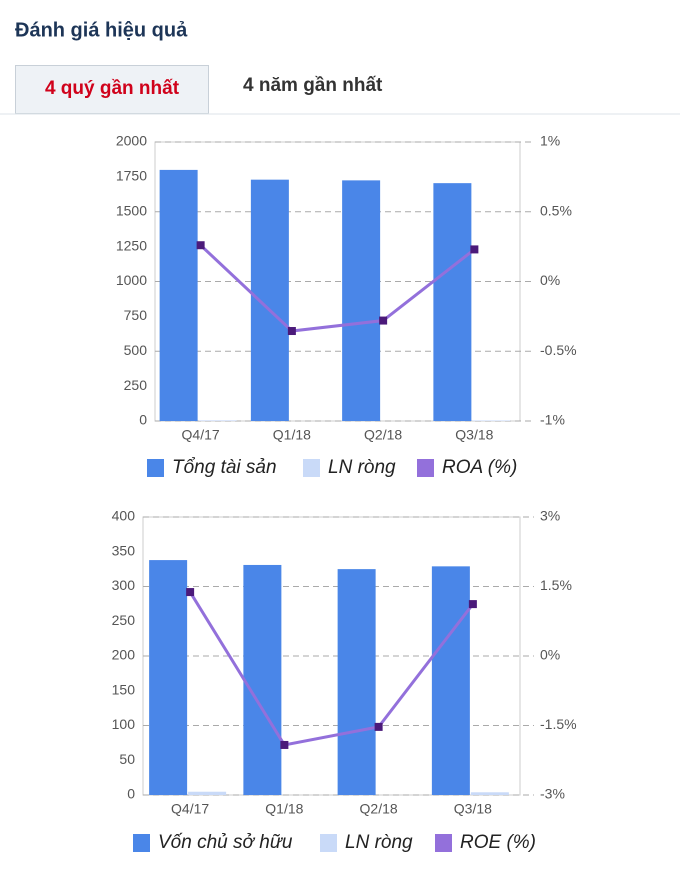 The width and height of the screenshot is (680, 877). What do you see at coordinates (127, 759) in the screenshot?
I see `y-tick-label: 50` at bounding box center [127, 759].